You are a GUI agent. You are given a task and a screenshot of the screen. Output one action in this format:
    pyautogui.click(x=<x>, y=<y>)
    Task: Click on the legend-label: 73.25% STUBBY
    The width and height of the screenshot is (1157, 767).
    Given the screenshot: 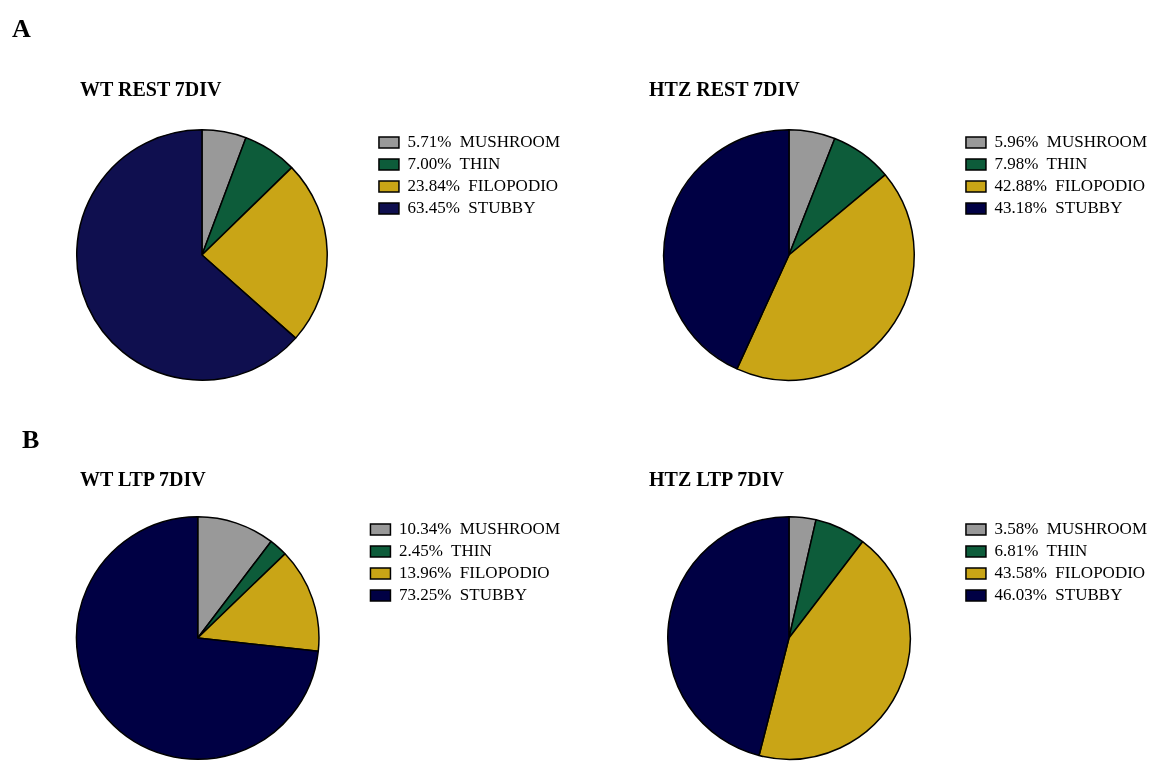 What is the action you would take?
    pyautogui.click(x=462, y=594)
    